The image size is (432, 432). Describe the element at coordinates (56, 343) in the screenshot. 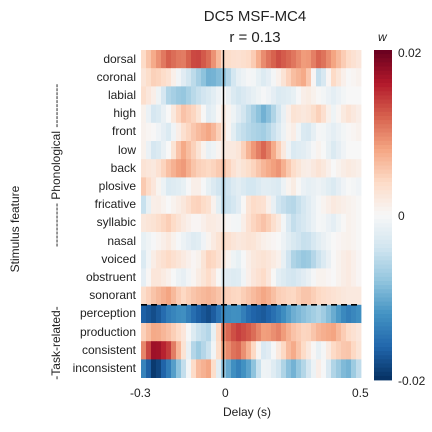

I see `group-label-task-related: -Task-related-` at that location.